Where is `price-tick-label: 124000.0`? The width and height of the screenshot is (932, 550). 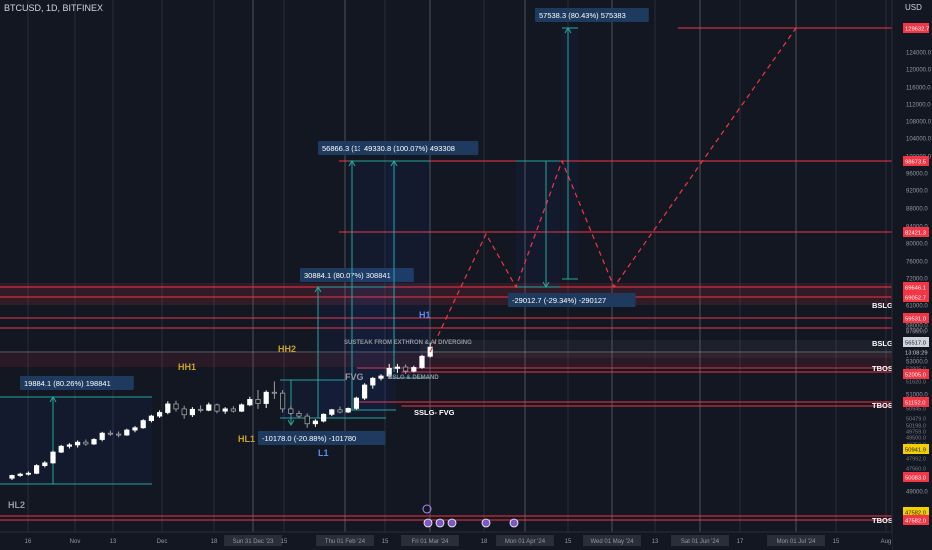
price-tick-label: 124000.0 is located at coordinates (919, 54).